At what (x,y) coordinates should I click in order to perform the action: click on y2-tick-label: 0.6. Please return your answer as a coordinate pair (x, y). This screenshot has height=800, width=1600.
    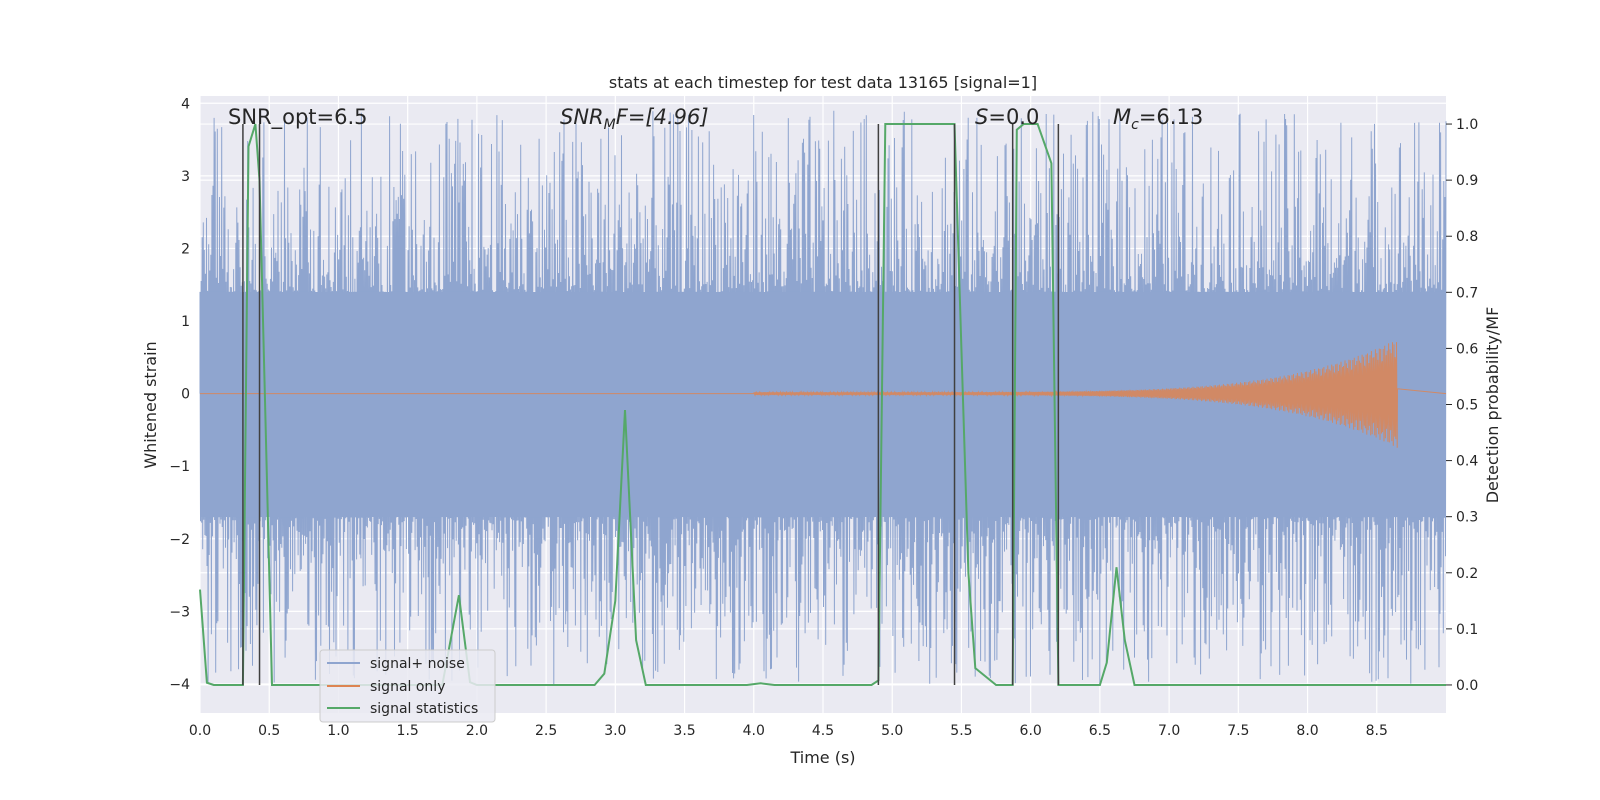
    Looking at the image, I should click on (1467, 349).